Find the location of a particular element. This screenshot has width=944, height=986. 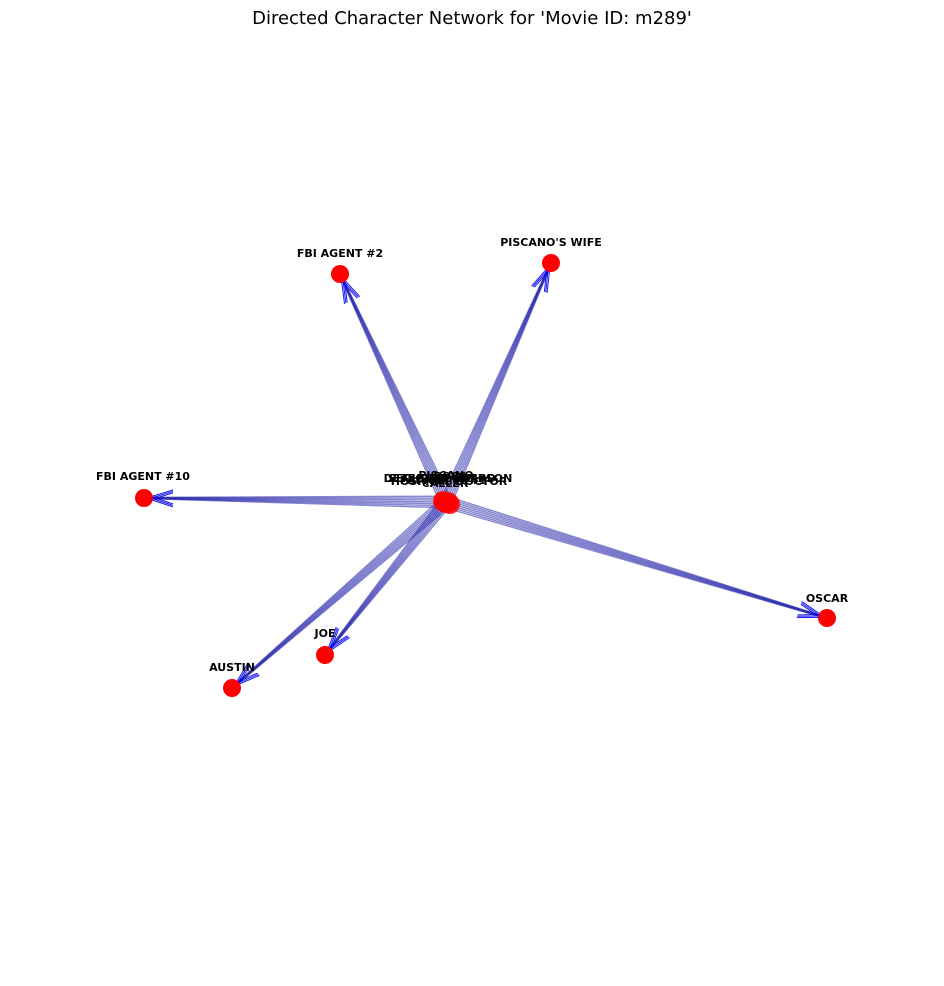

node-label-fbi-agent-10: FBI AGENT #10 is located at coordinates (143, 476).